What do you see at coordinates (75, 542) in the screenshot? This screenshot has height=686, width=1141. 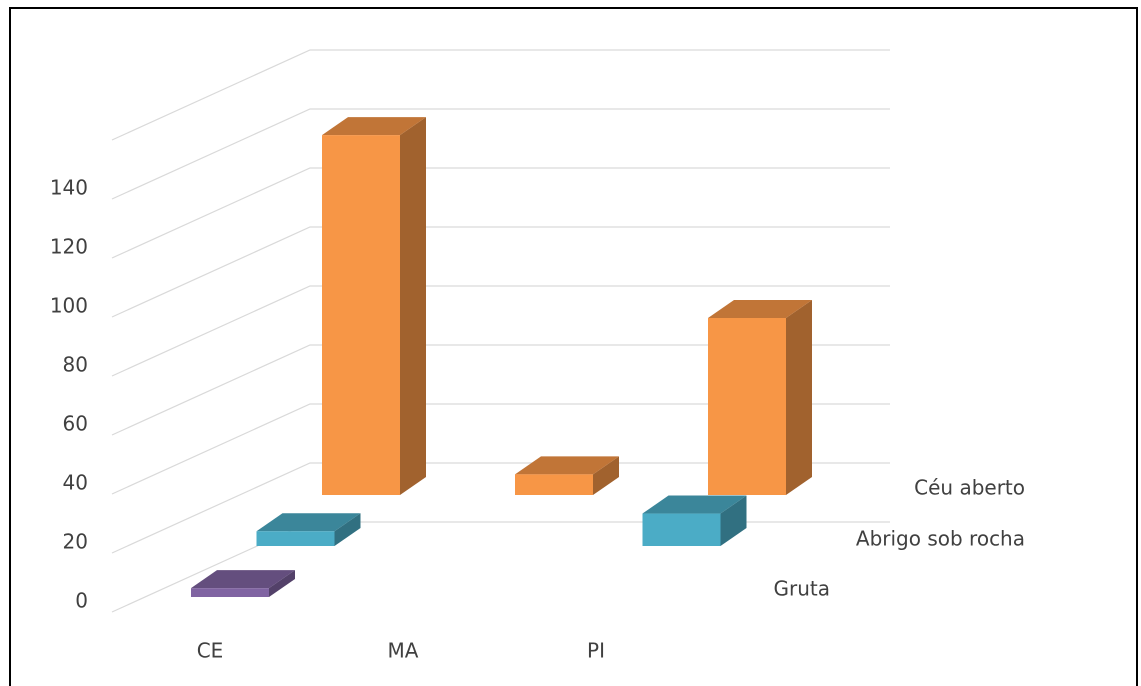 I see `y-tick-label: 20` at bounding box center [75, 542].